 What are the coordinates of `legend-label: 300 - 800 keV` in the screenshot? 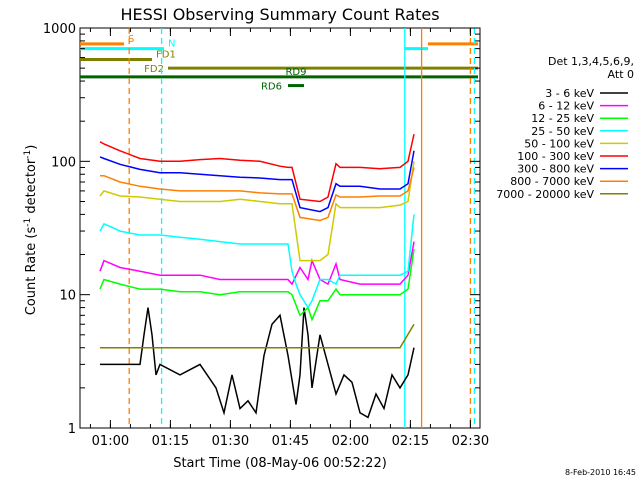 It's located at (555, 169).